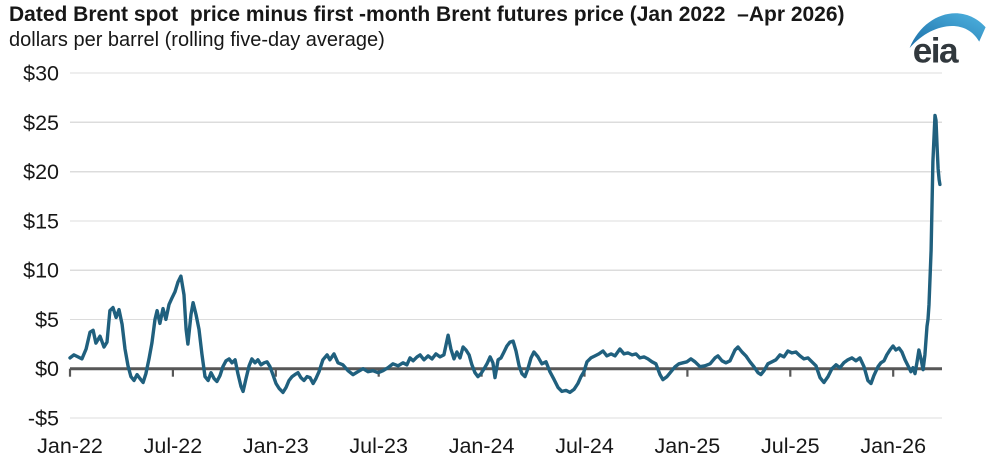 This screenshot has height=474, width=1000. Describe the element at coordinates (688, 446) in the screenshot. I see `x-tick-label: Jan-25` at that location.